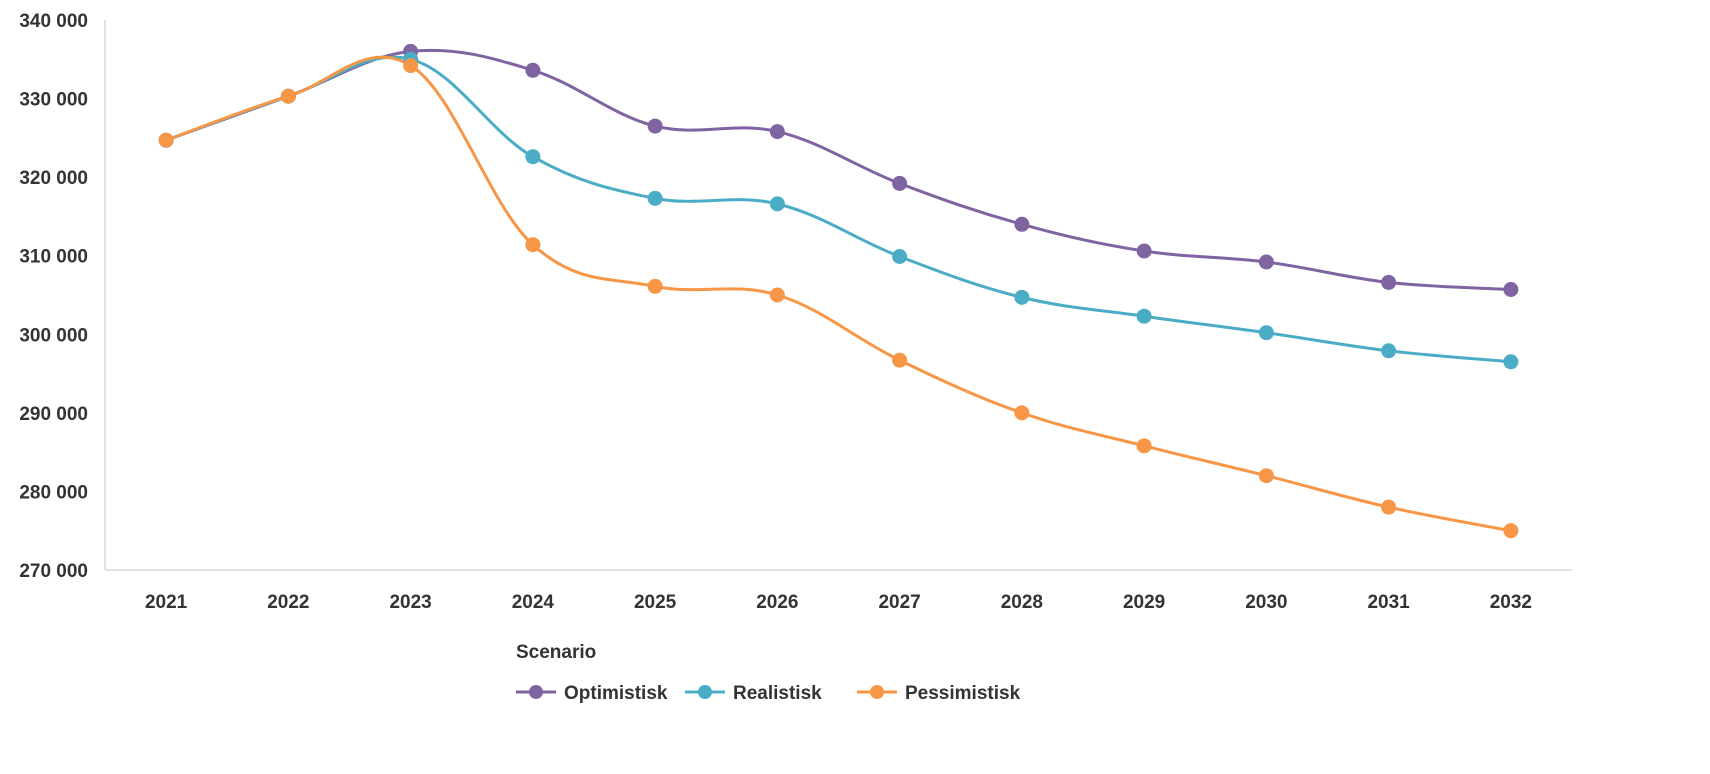  I want to click on y-tick-label: 320 000, so click(53, 178).